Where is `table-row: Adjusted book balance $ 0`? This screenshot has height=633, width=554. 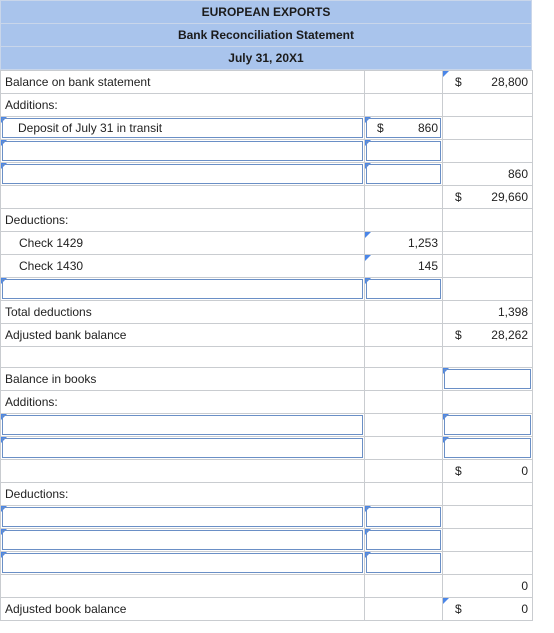
table-row: Adjusted book balance $ 0 is located at coordinates (266, 609).